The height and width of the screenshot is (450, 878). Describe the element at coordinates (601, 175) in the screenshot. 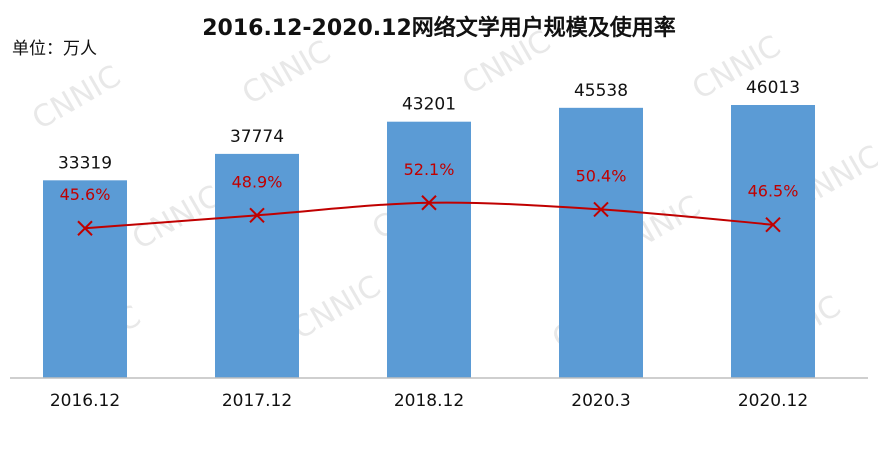

I see `usage-rate-label: 50.4%` at that location.